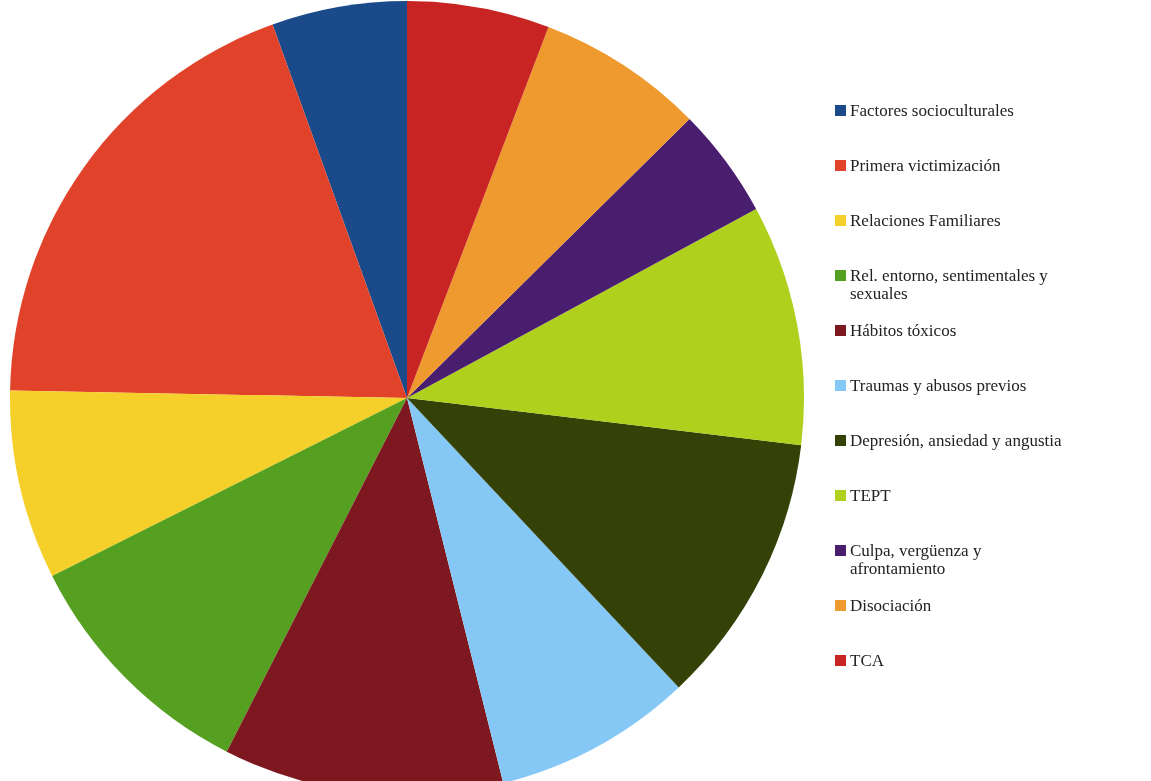 The image size is (1151, 781). Describe the element at coordinates (891, 605) in the screenshot. I see `legend-label: Disociación` at that location.